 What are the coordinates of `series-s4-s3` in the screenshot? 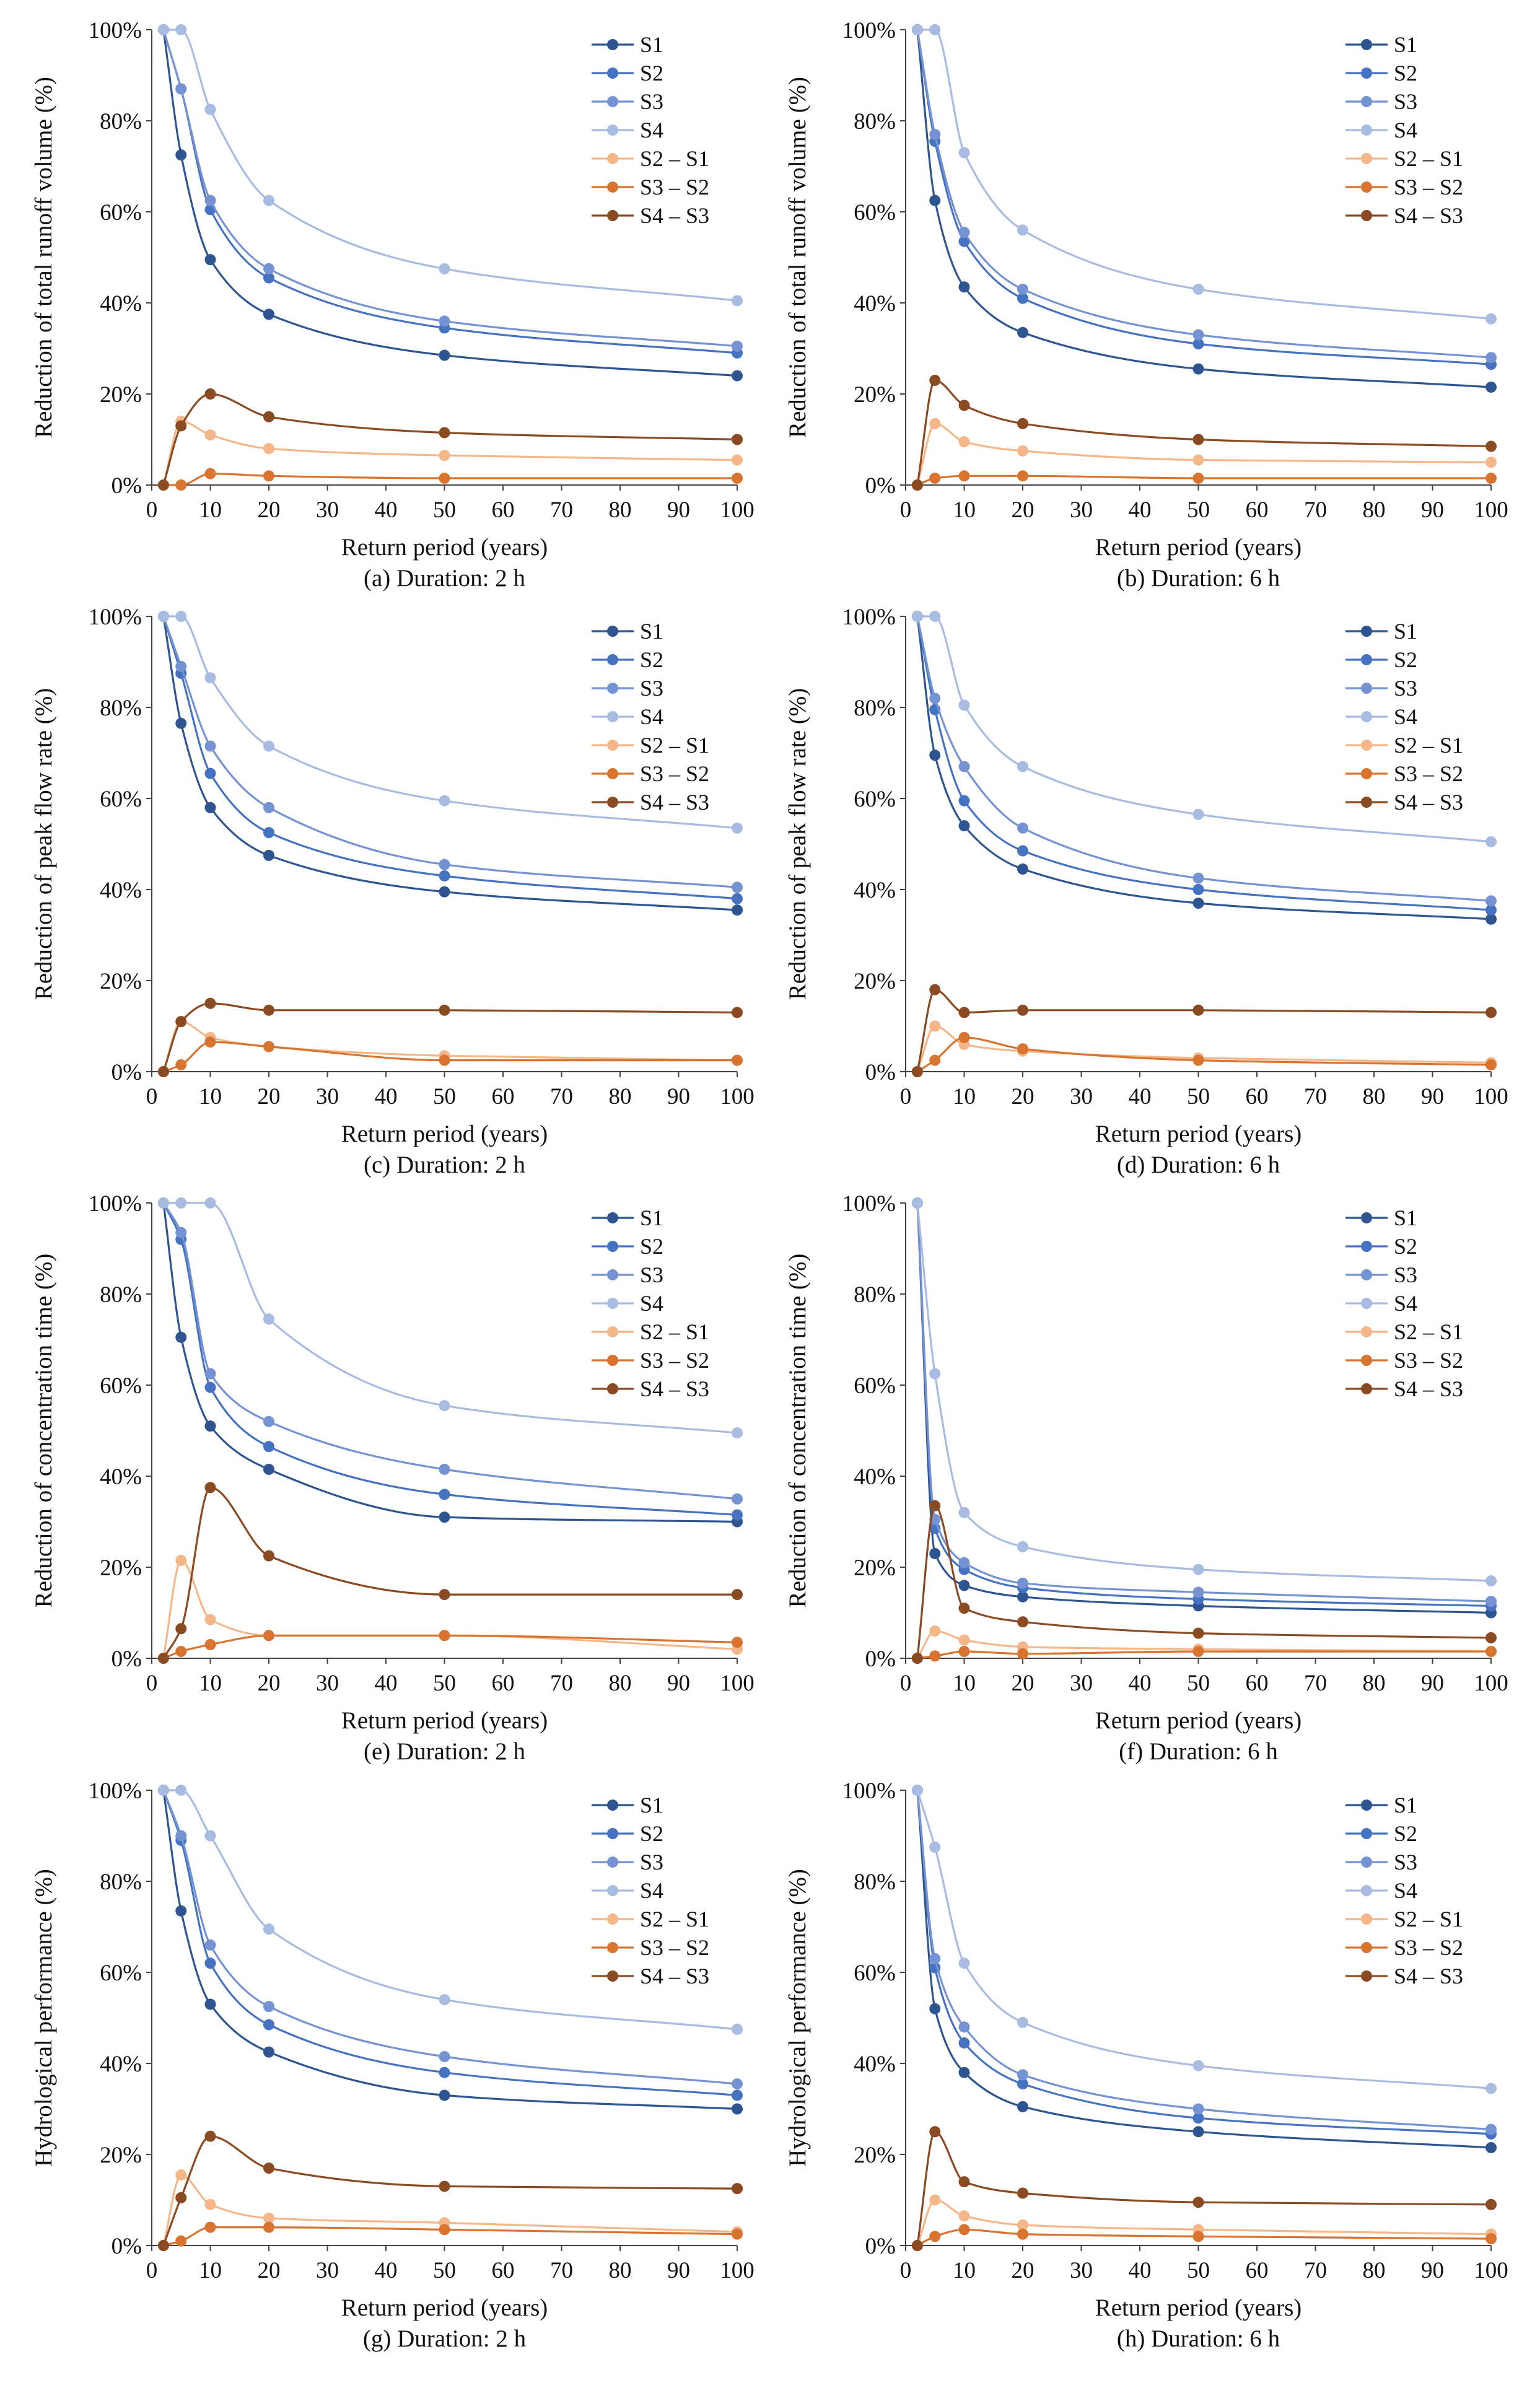 It's located at (1204, 1030).